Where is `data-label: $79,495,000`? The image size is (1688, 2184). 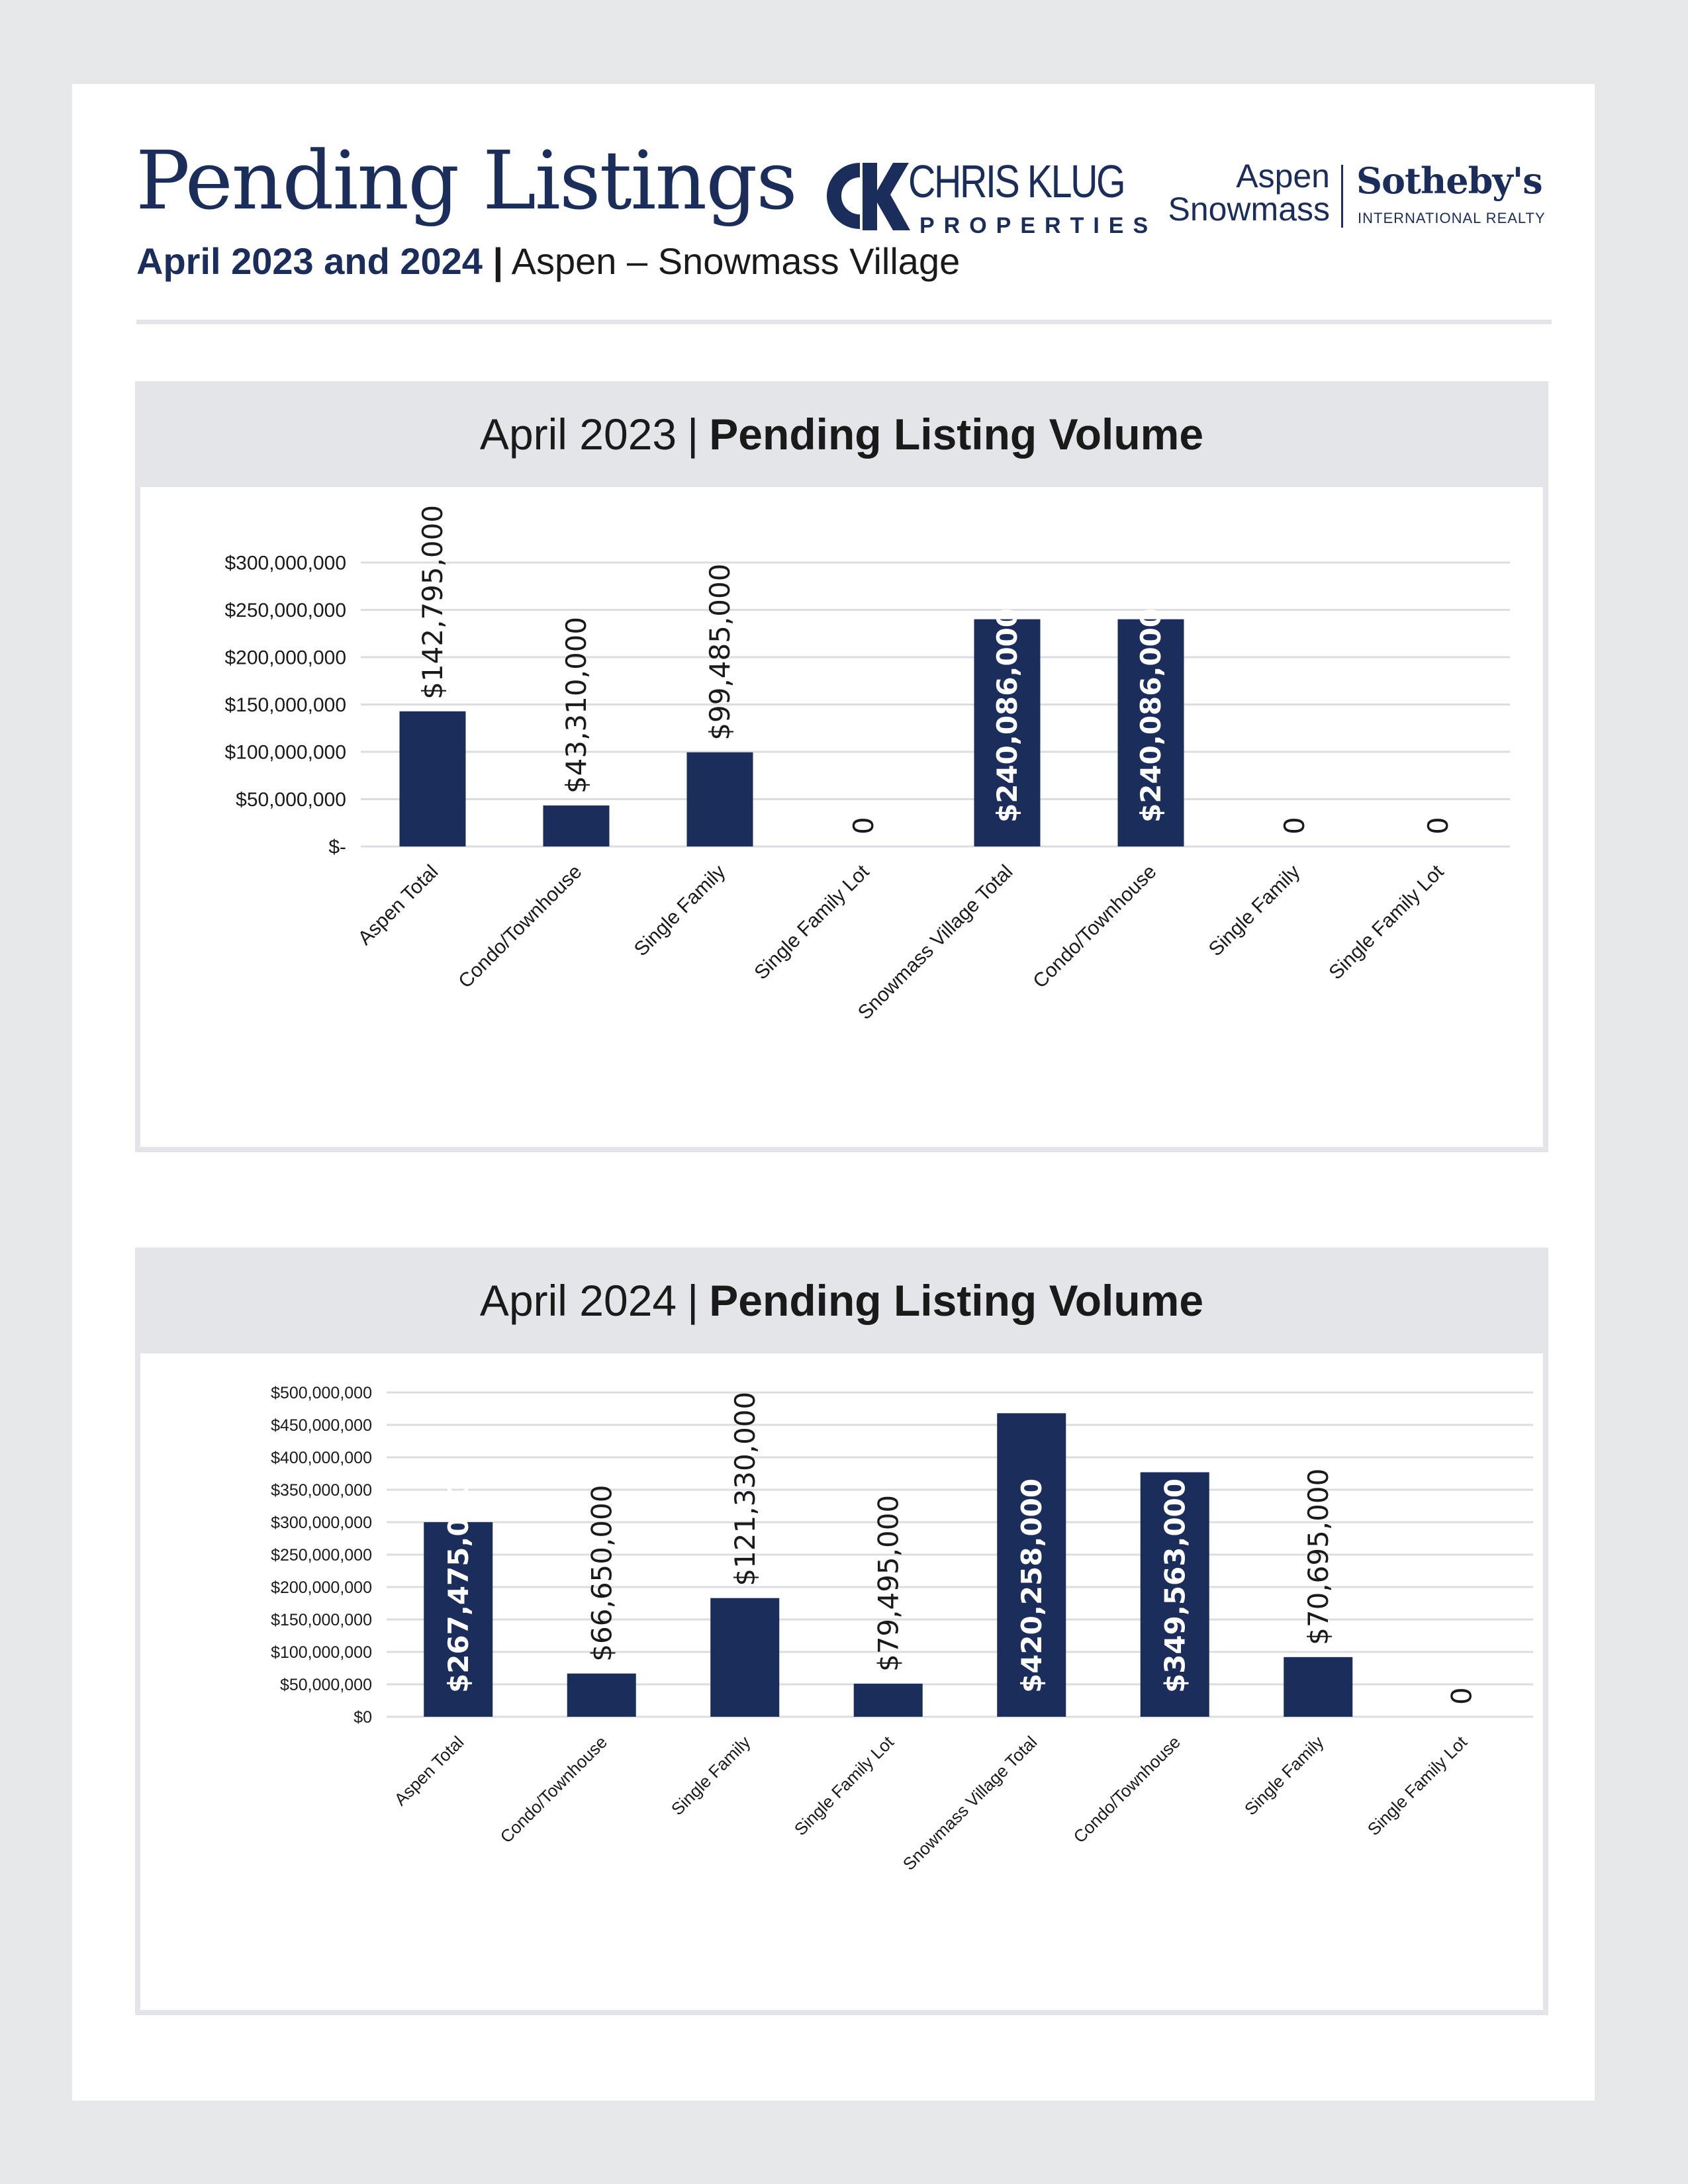 data-label: $79,495,000 is located at coordinates (888, 1584).